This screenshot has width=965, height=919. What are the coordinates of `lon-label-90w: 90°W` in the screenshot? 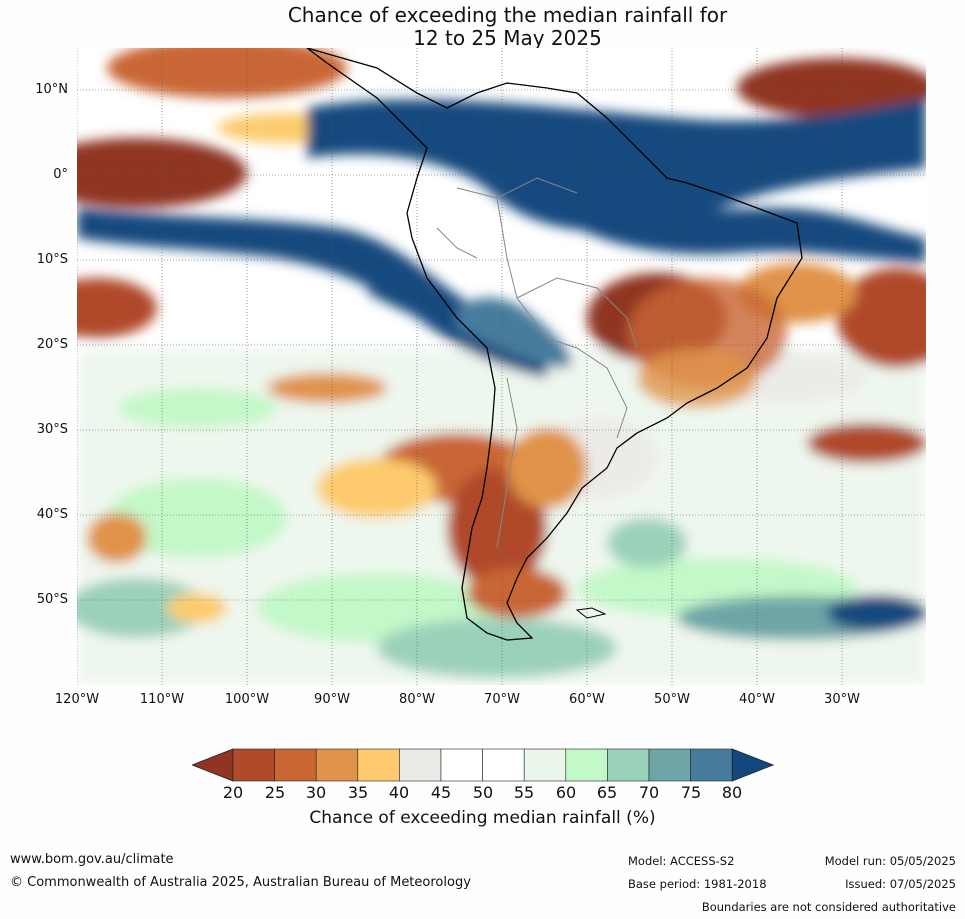 It's located at (332, 699).